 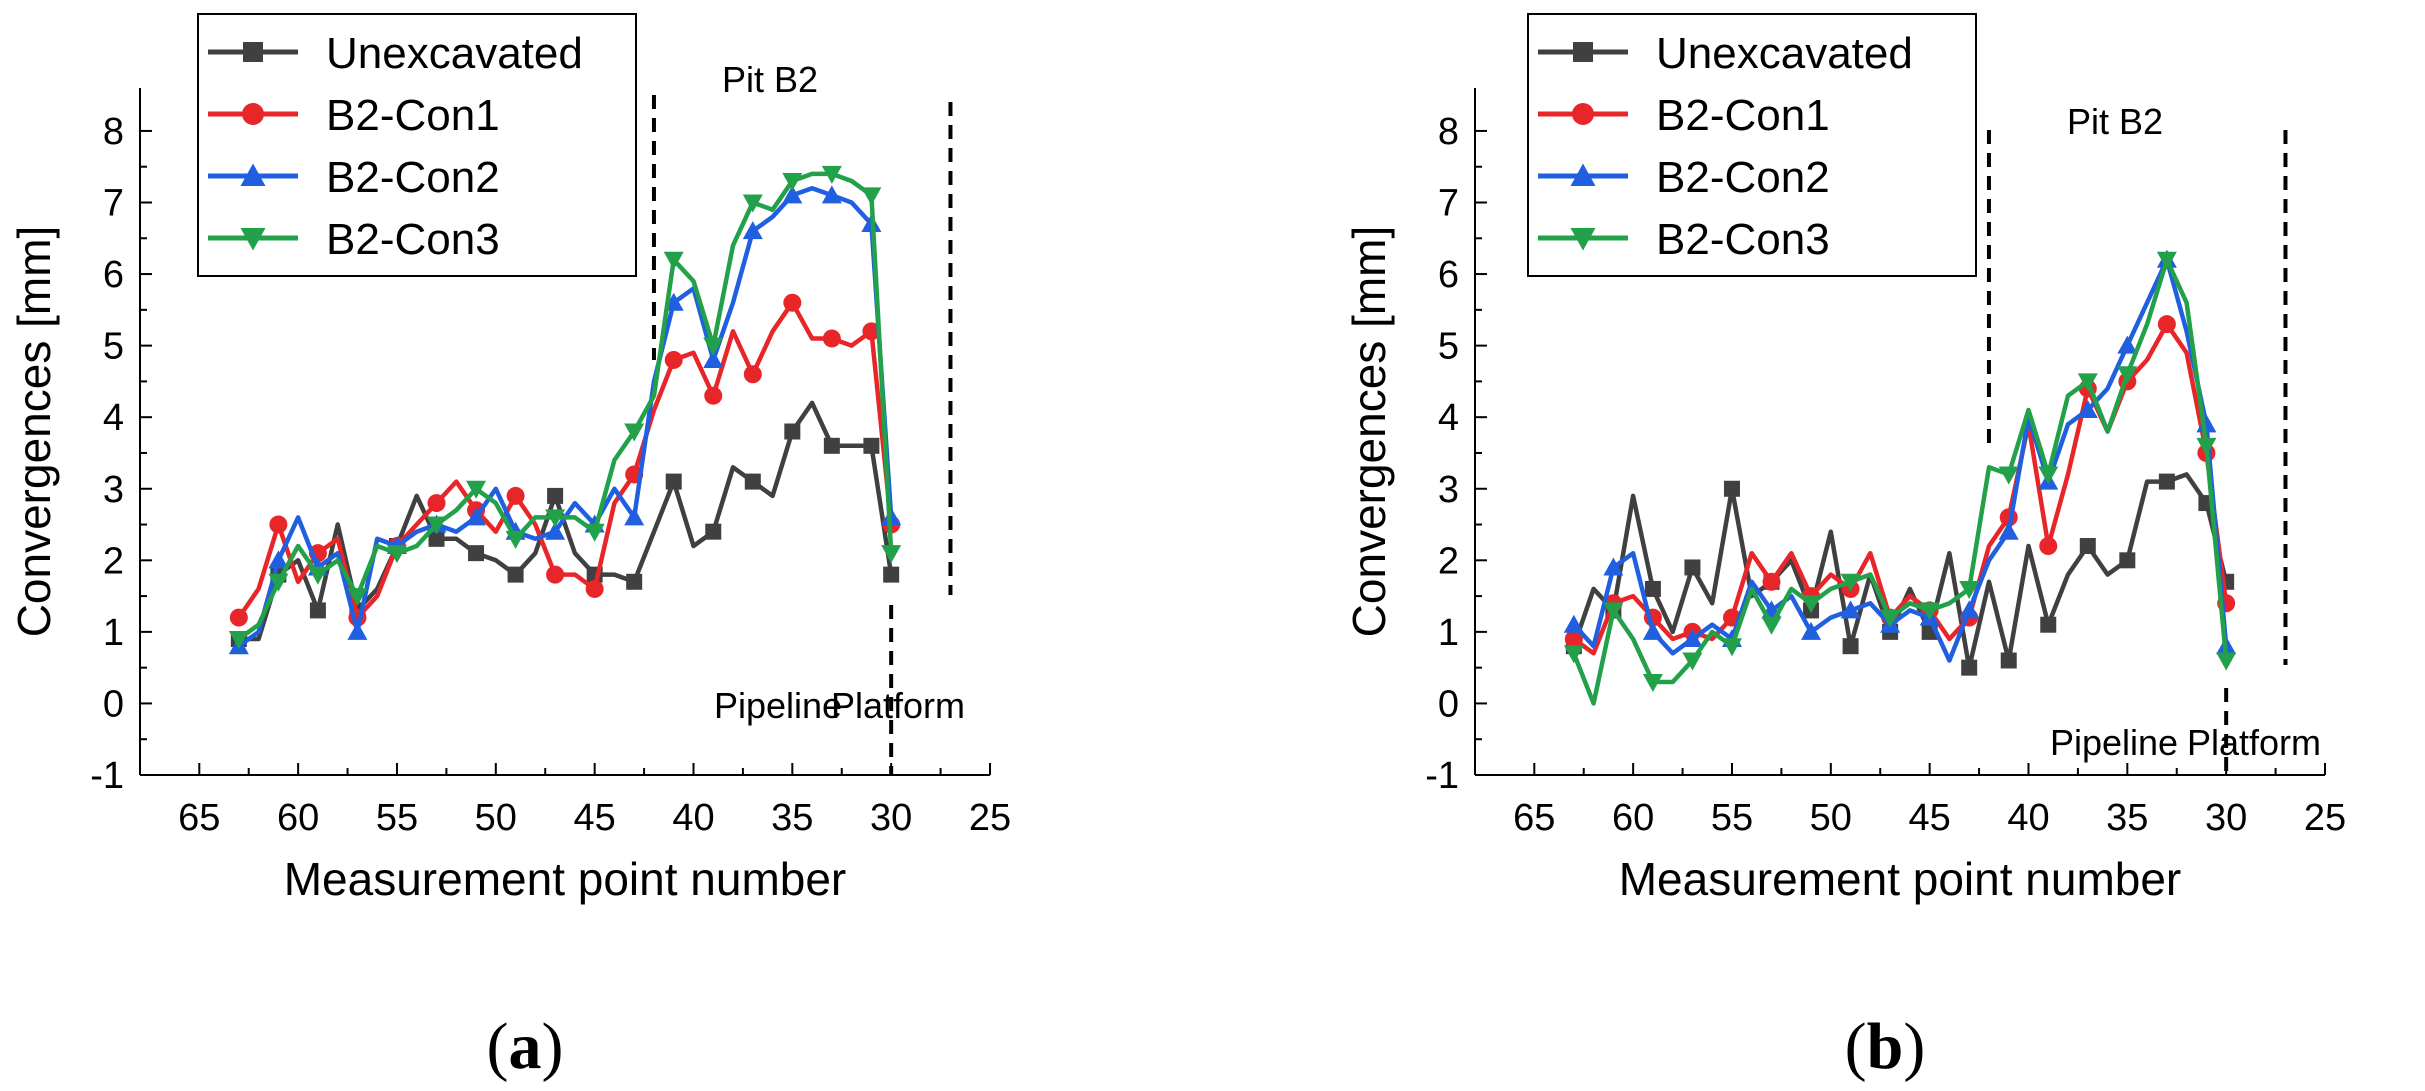 What do you see at coordinates (113, 633) in the screenshot?
I see `panel-a-y-tick-label: 1` at bounding box center [113, 633].